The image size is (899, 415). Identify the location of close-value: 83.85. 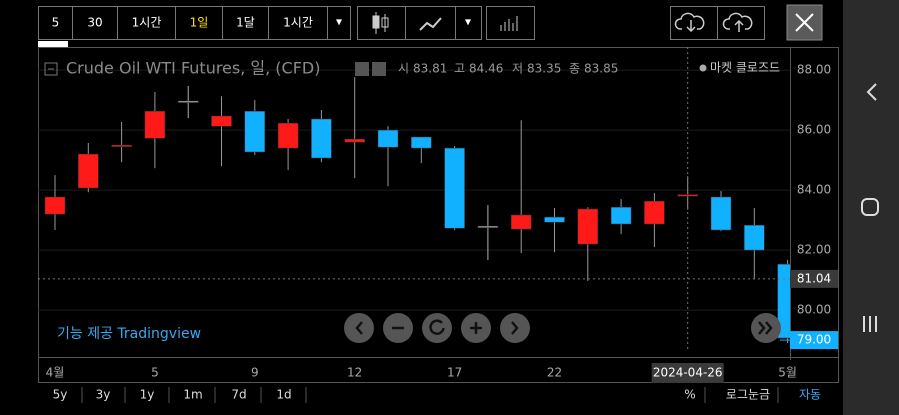
(601, 69).